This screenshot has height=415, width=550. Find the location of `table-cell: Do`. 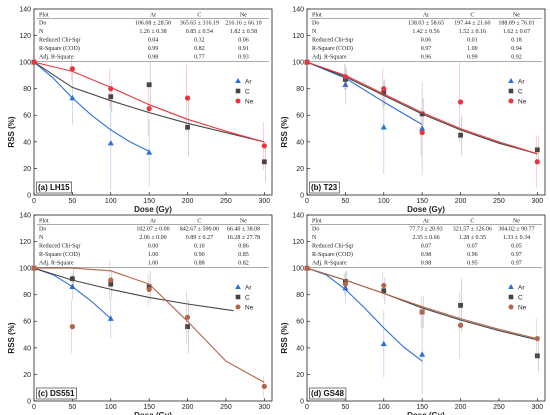

table-cell: Do is located at coordinates (315, 24).